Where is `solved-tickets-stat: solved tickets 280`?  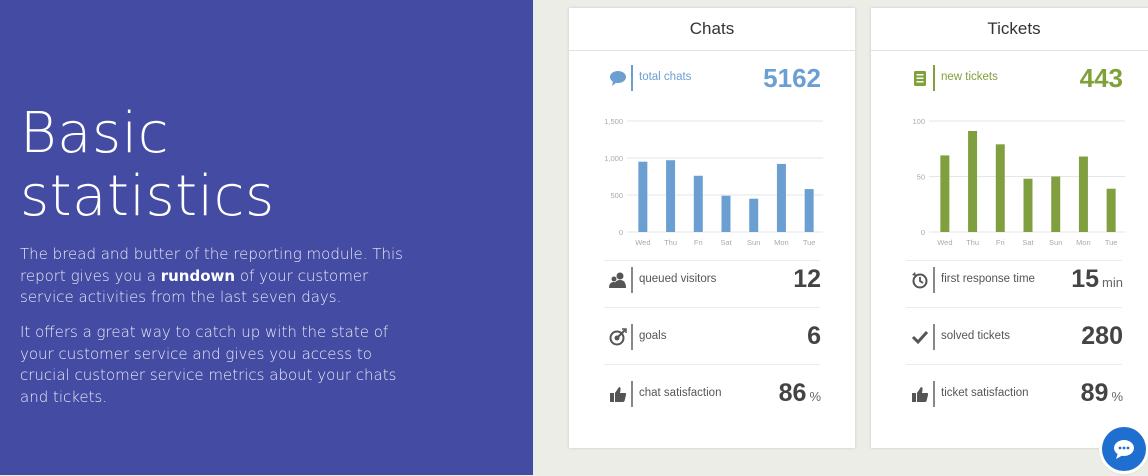 solved-tickets-stat: solved tickets 280 is located at coordinates (1017, 337).